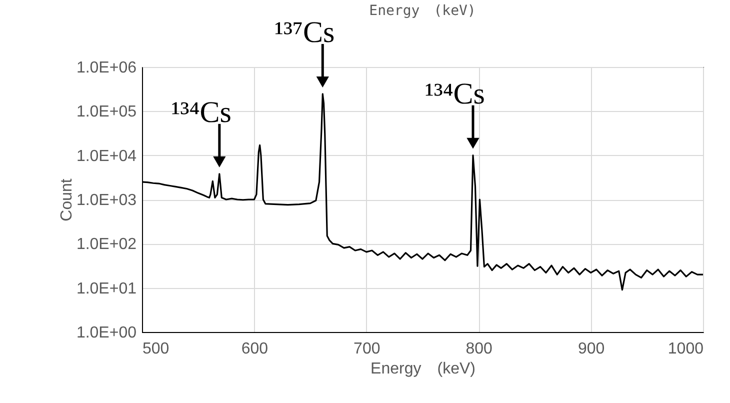 The width and height of the screenshot is (730, 403). I want to click on y-tick-label: 1.0E+03, so click(106, 200).